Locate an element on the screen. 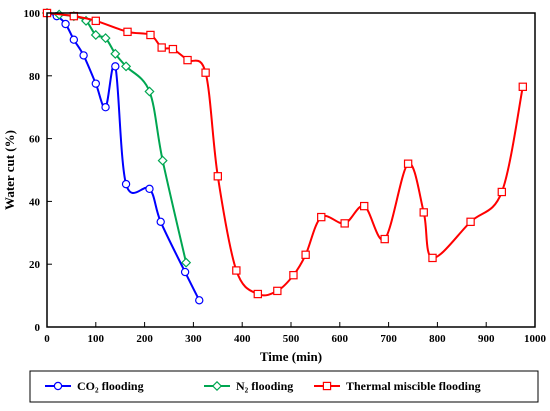 Image resolution: width=550 pixels, height=411 pixels. x-tick-label-1: 100 is located at coordinates (96, 339).